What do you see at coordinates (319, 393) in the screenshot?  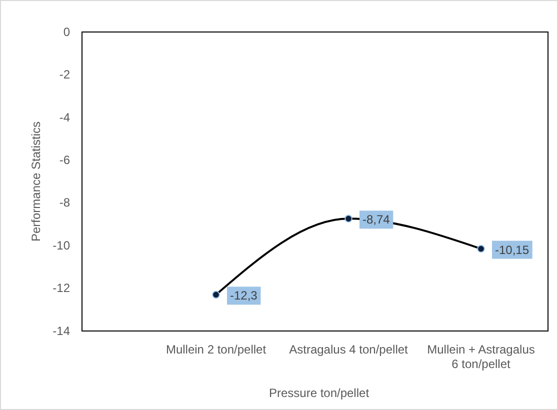 I see `x-axis-title: Pressure ton/pellet` at bounding box center [319, 393].